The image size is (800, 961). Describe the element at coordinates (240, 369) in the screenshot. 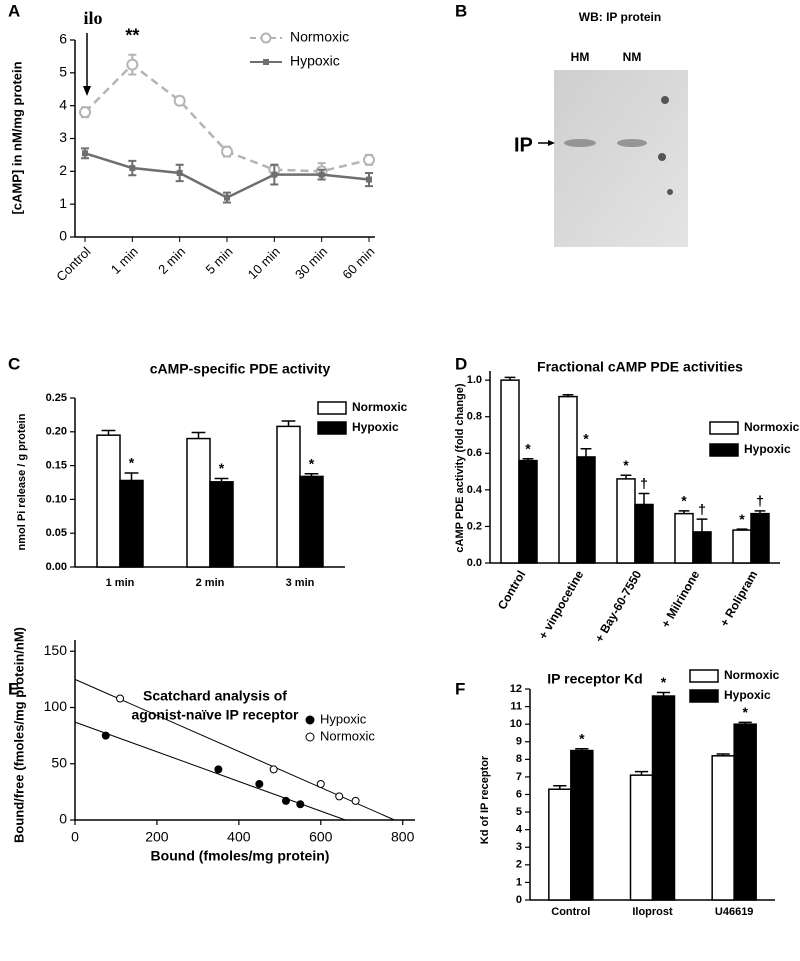

I see `chart-title: cAMP-specific PDE activity` at that location.